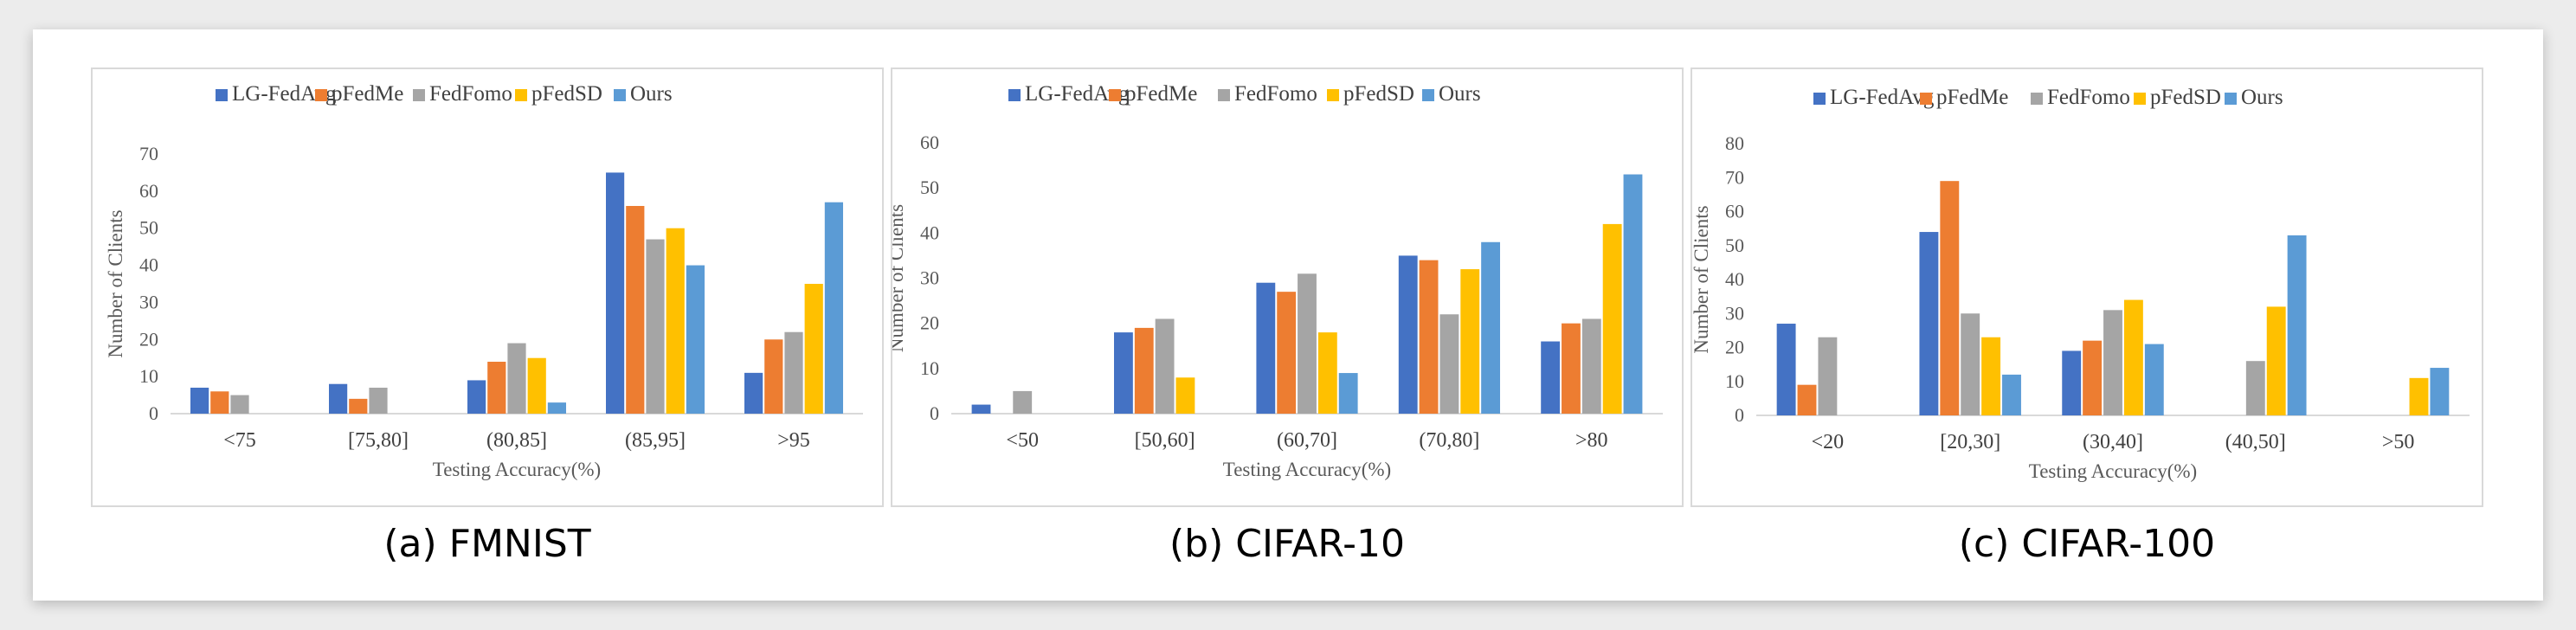 The width and height of the screenshot is (2576, 630). Describe the element at coordinates (1882, 97) in the screenshot. I see `legend-label-0: LG-FedAvg` at that location.